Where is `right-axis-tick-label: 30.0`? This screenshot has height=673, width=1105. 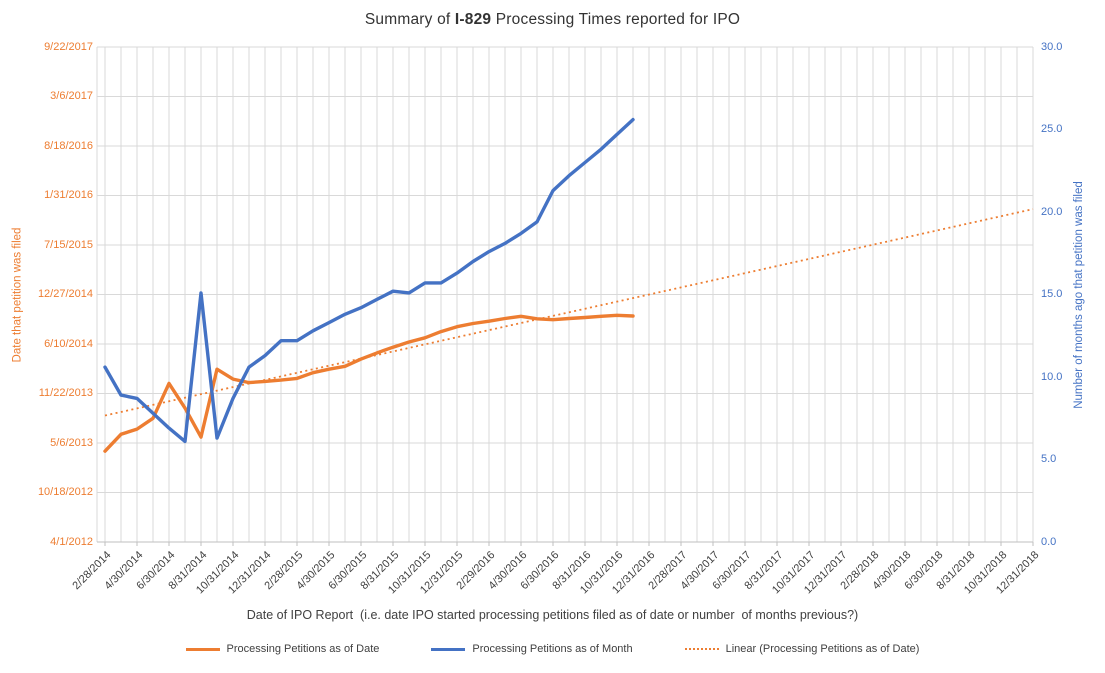 right-axis-tick-label: 30.0 is located at coordinates (1052, 46).